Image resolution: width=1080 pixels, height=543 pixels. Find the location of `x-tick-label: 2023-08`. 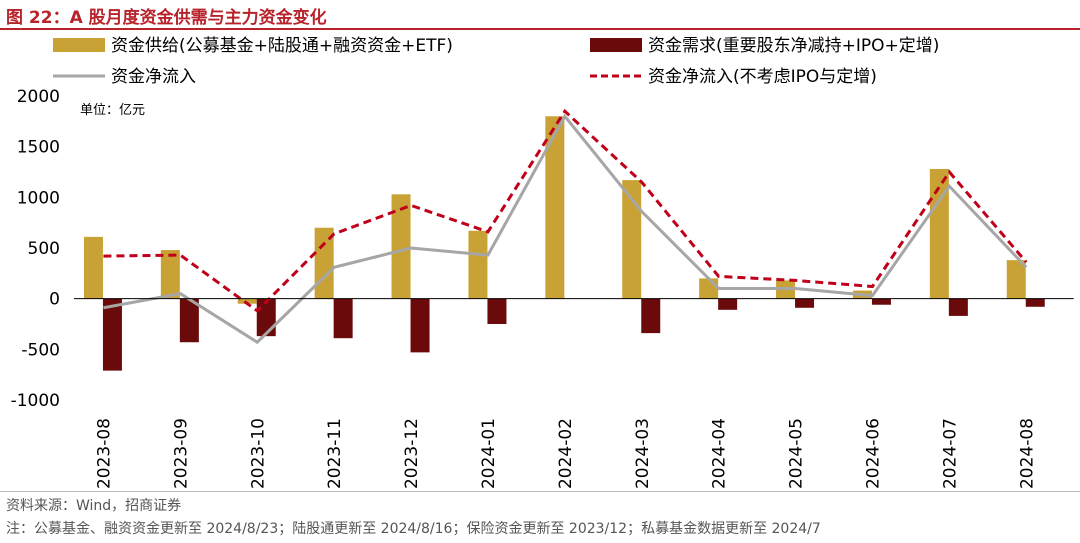

x-tick-label: 2023-08 is located at coordinates (104, 453).